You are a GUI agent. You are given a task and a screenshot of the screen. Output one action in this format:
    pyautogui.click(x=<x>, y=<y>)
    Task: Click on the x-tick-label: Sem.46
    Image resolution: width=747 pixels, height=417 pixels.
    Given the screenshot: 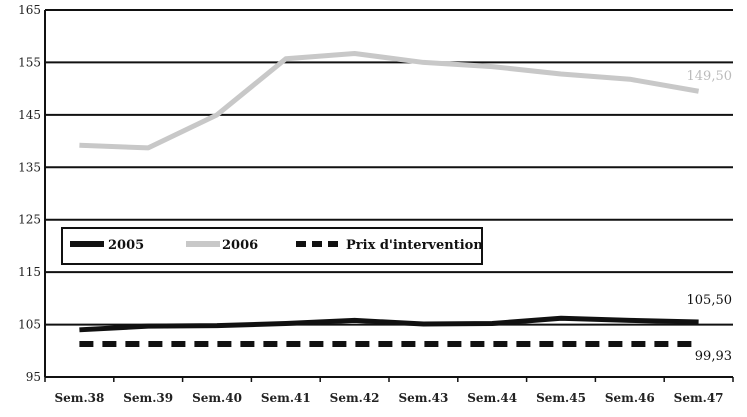 What is the action you would take?
    pyautogui.click(x=630, y=398)
    